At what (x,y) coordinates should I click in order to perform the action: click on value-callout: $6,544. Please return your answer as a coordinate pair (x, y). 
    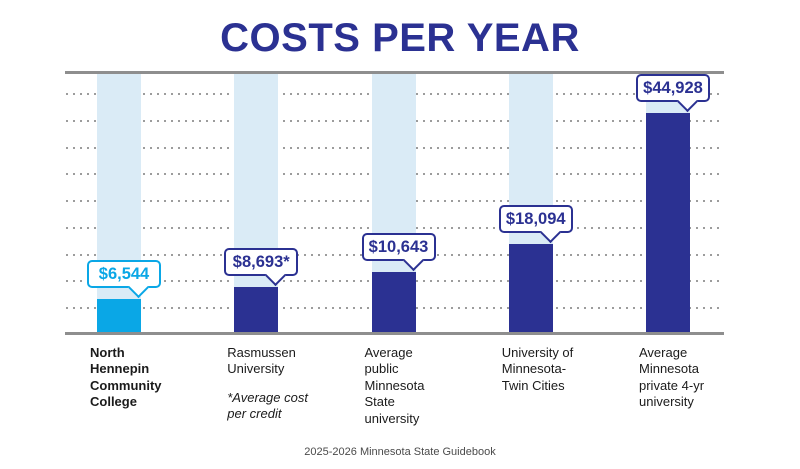
    Looking at the image, I should click on (124, 274).